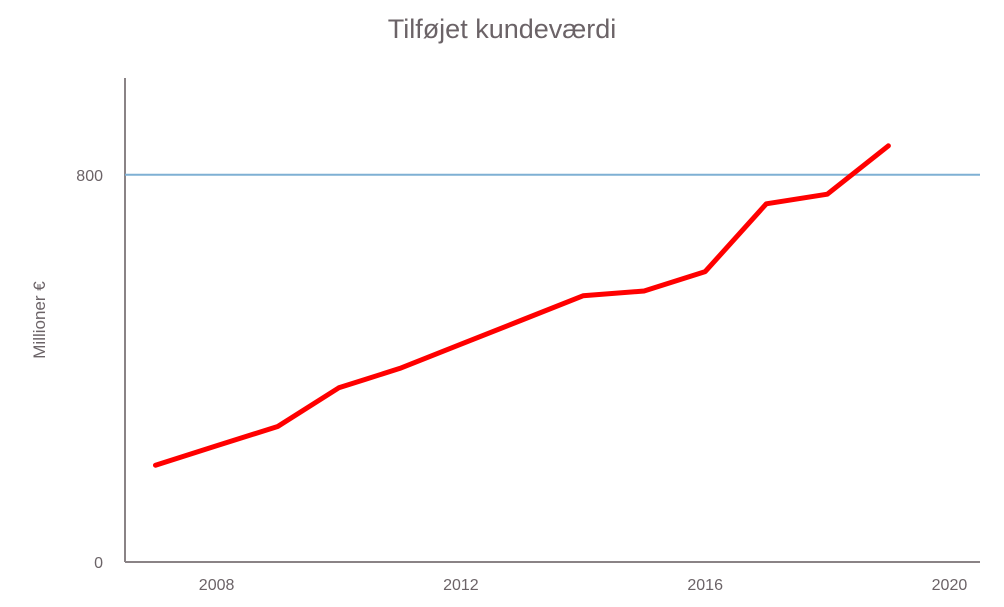  Describe the element at coordinates (217, 585) in the screenshot. I see `x-tick-label: 2008` at that location.